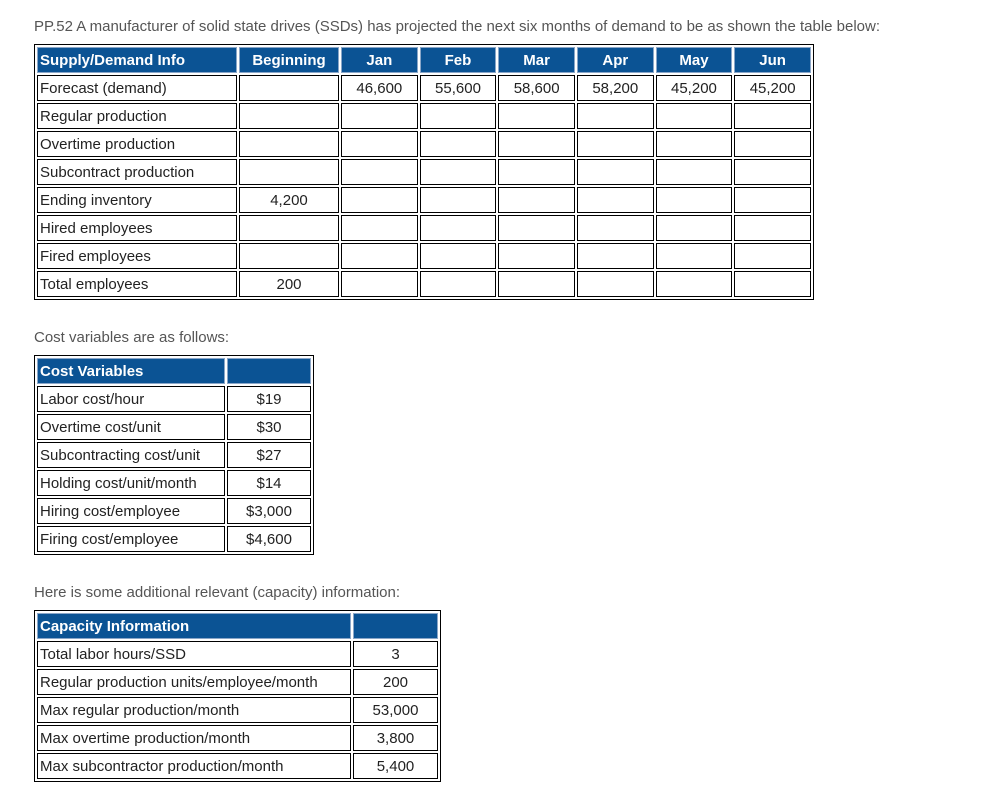 The height and width of the screenshot is (799, 988). I want to click on row-label: Regular production, so click(137, 116).